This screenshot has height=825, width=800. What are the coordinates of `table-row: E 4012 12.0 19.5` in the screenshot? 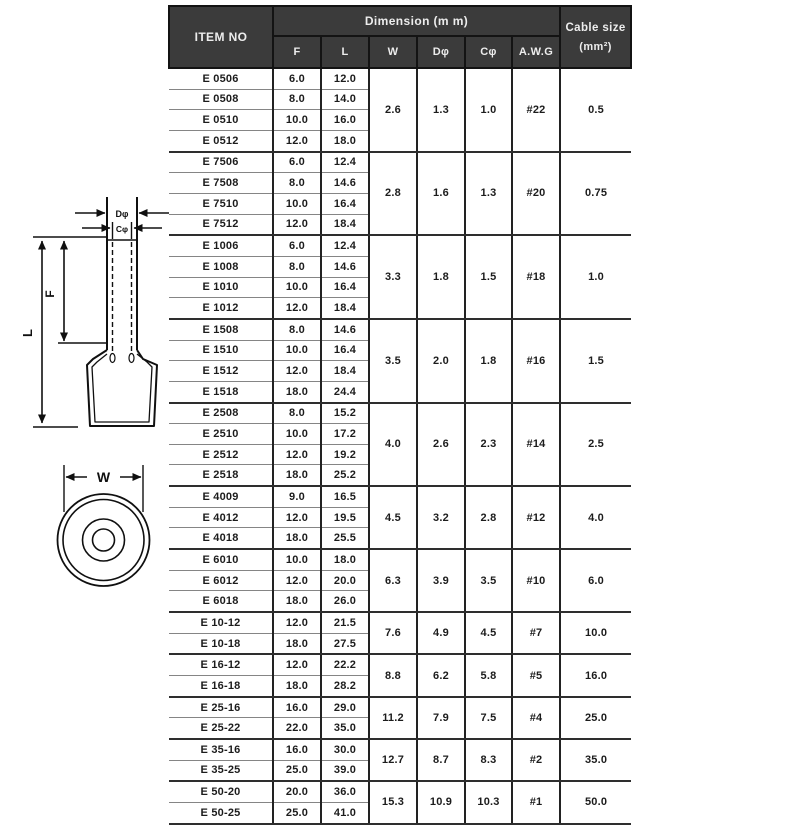 It's located at (400, 518).